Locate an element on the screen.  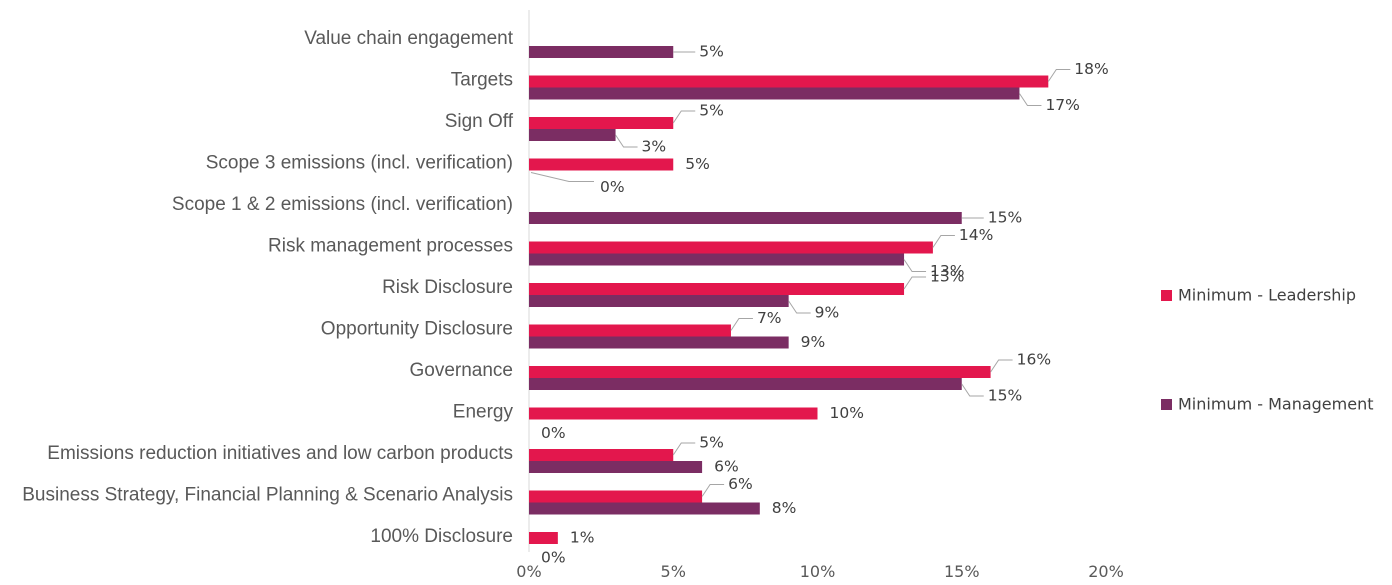
x-tick-label: 0% is located at coordinates (528, 571).